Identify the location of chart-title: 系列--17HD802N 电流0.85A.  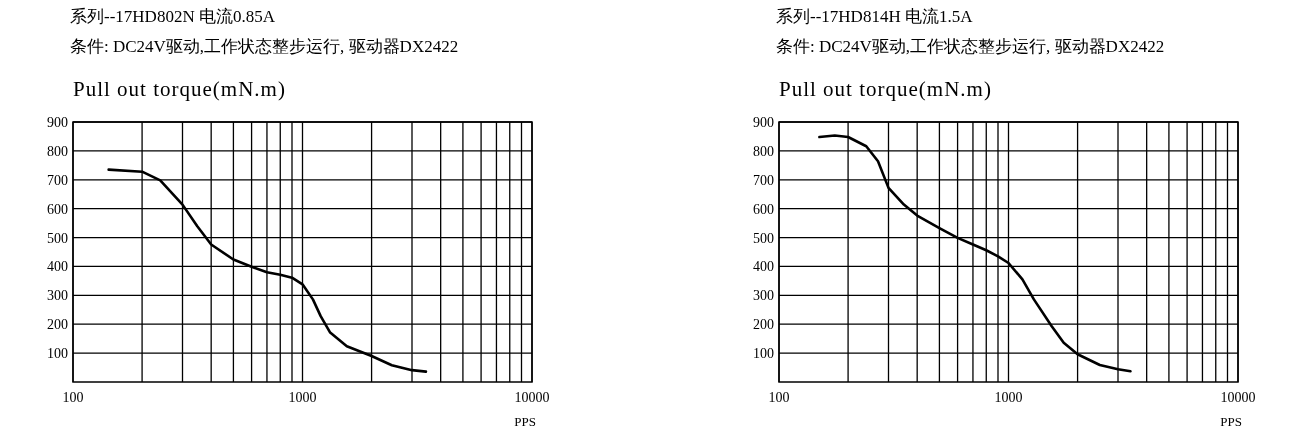
(173, 16).